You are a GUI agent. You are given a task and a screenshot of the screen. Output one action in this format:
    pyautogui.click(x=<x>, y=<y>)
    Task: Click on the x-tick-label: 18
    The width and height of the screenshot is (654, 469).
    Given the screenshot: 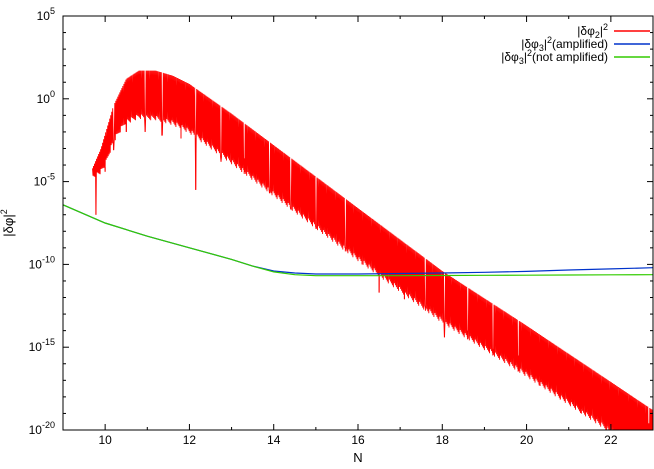 What is the action you would take?
    pyautogui.click(x=443, y=440)
    